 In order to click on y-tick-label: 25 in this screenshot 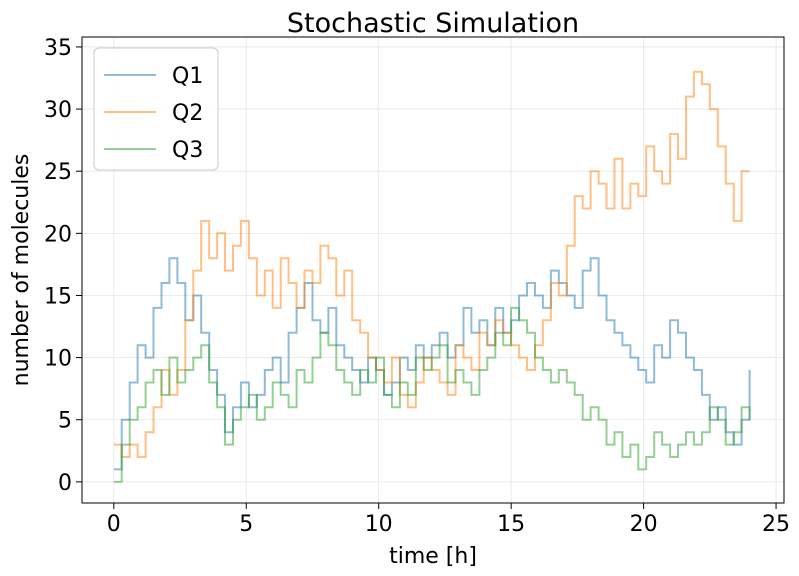, I will do `click(58, 172)`.